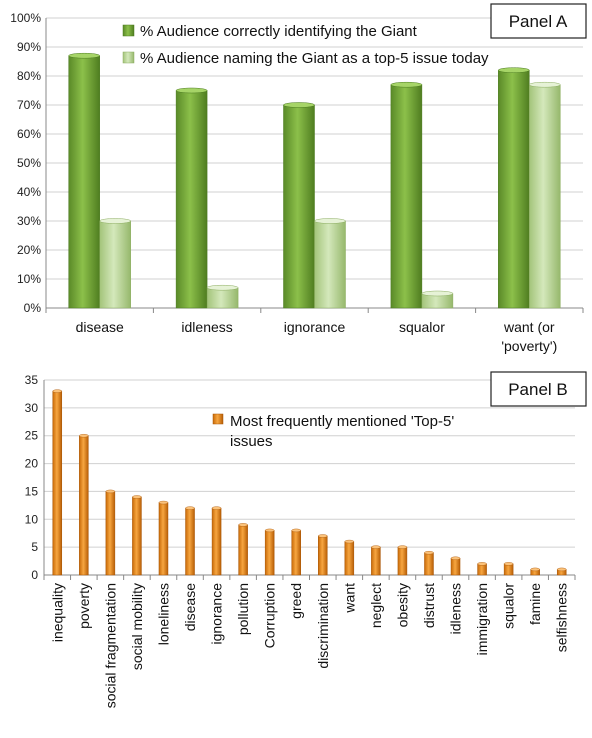 Image resolution: width=592 pixels, height=738 pixels. What do you see at coordinates (137, 626) in the screenshot?
I see `category-label: social mobility` at bounding box center [137, 626].